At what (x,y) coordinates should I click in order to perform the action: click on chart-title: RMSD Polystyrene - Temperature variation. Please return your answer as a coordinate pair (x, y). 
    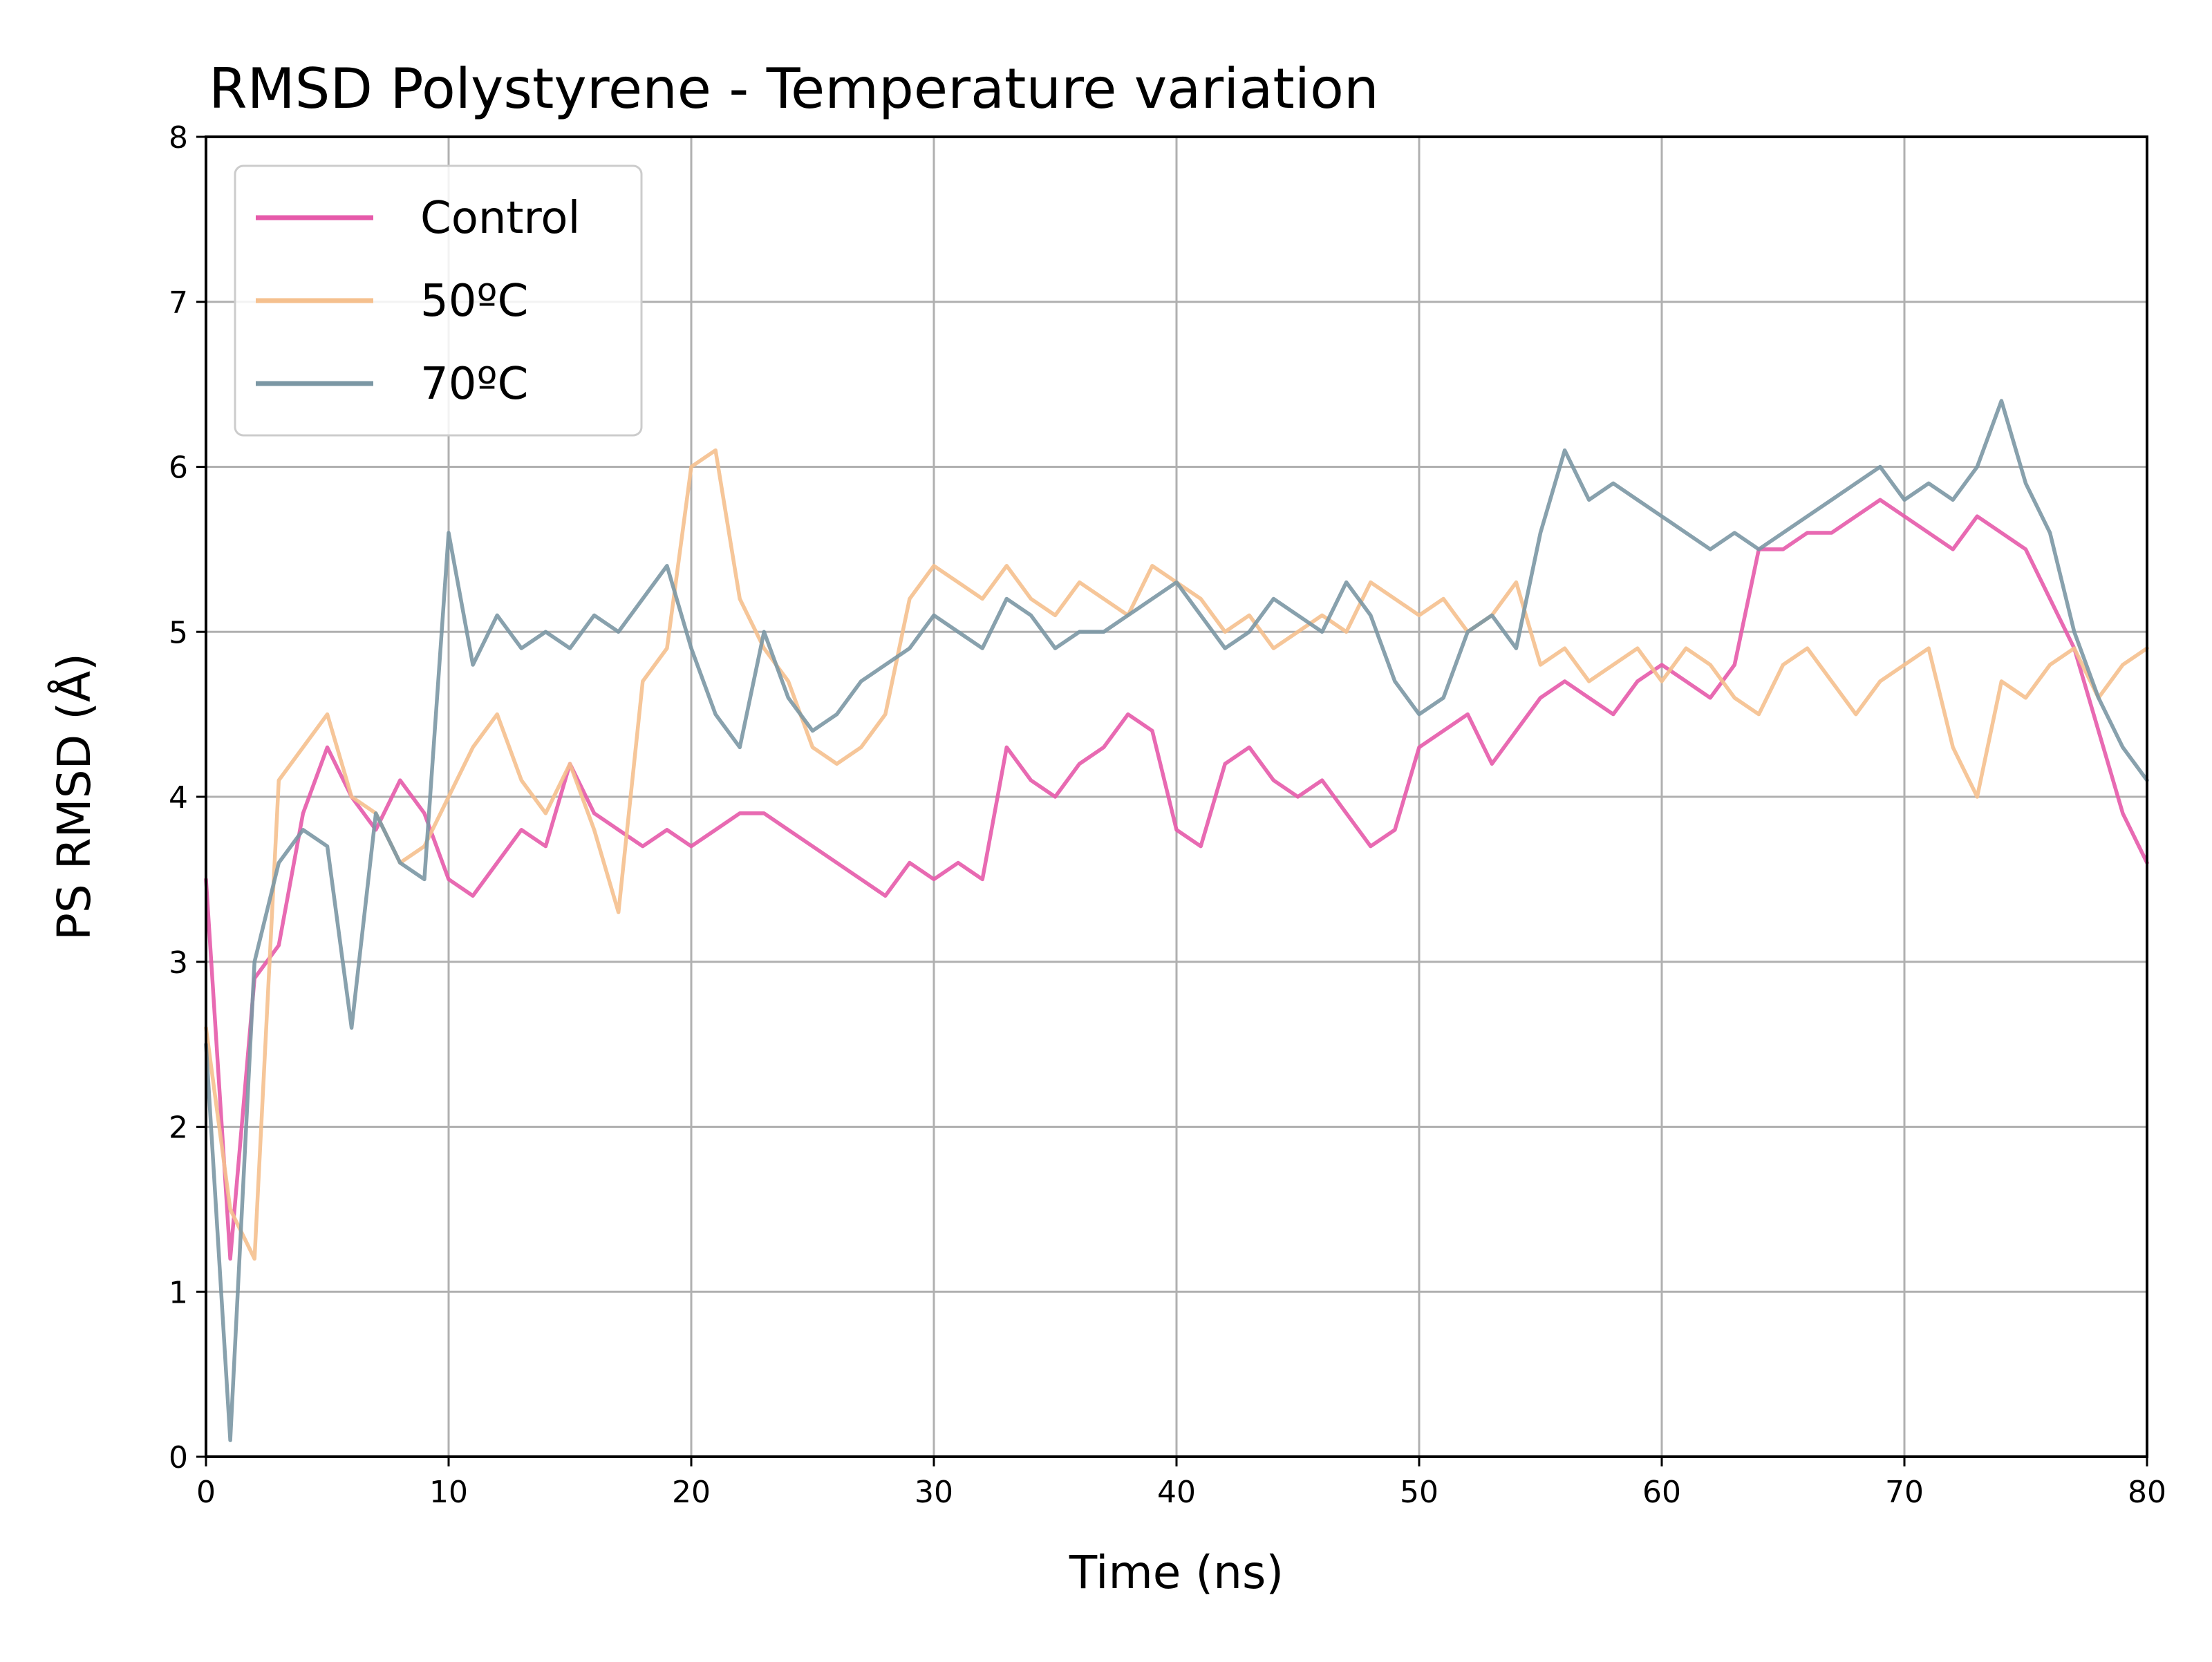
    Looking at the image, I should click on (794, 89).